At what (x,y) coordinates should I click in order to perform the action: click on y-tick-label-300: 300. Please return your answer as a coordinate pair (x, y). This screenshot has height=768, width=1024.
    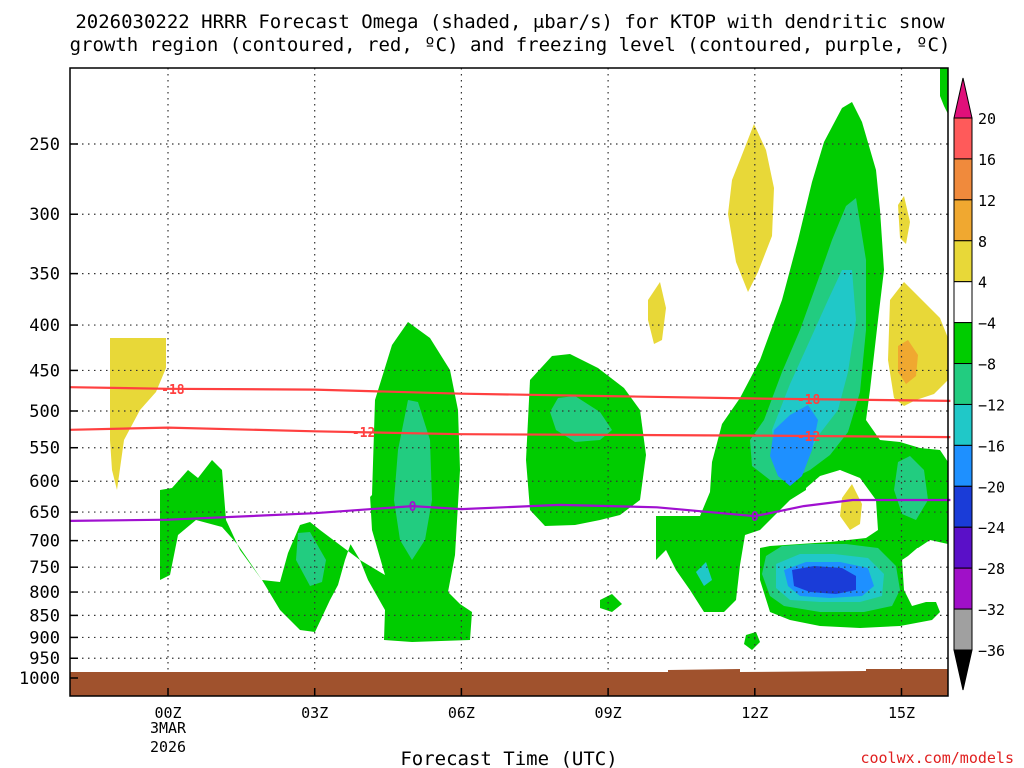
    Looking at the image, I should click on (44, 215).